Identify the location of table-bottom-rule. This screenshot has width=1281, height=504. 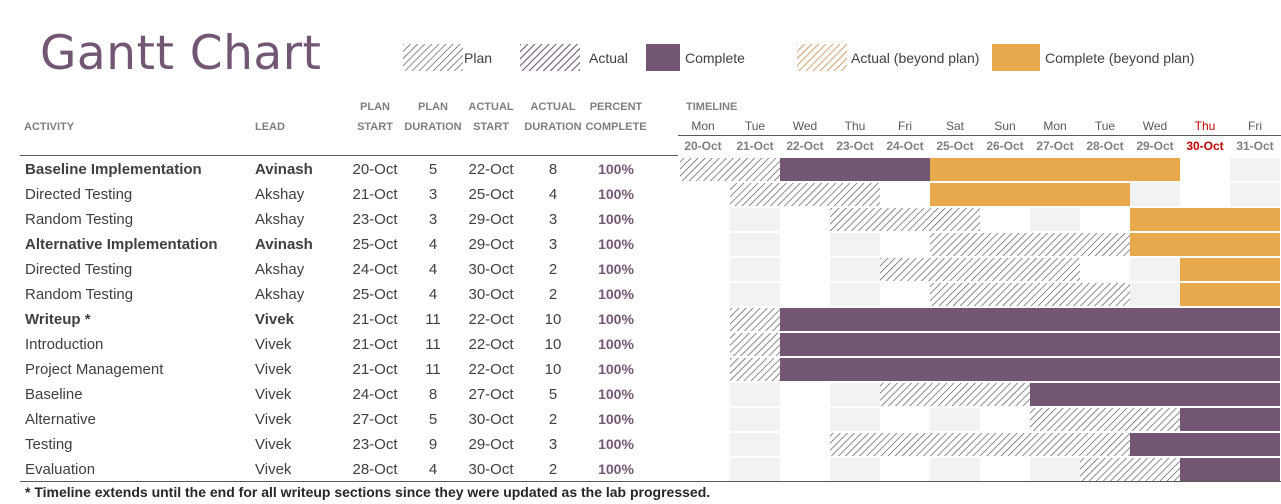
(650, 481).